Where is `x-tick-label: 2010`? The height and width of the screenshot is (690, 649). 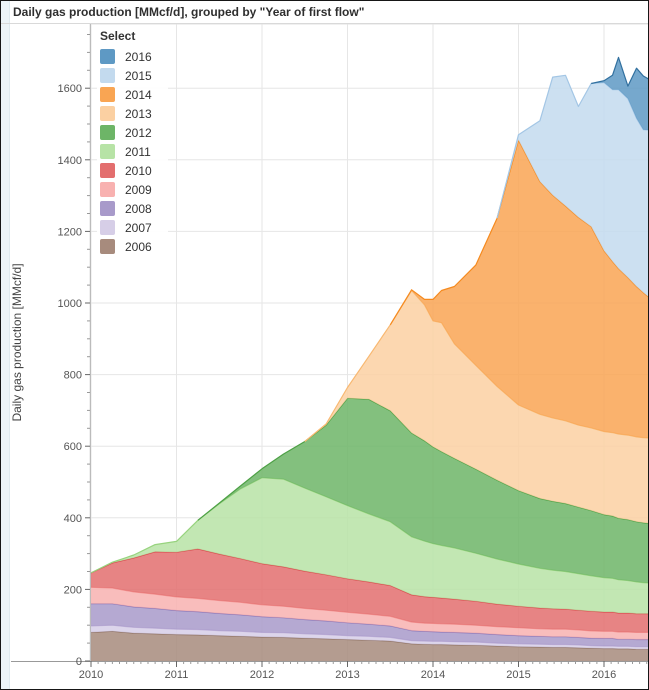
x-tick-label: 2010 is located at coordinates (91, 675).